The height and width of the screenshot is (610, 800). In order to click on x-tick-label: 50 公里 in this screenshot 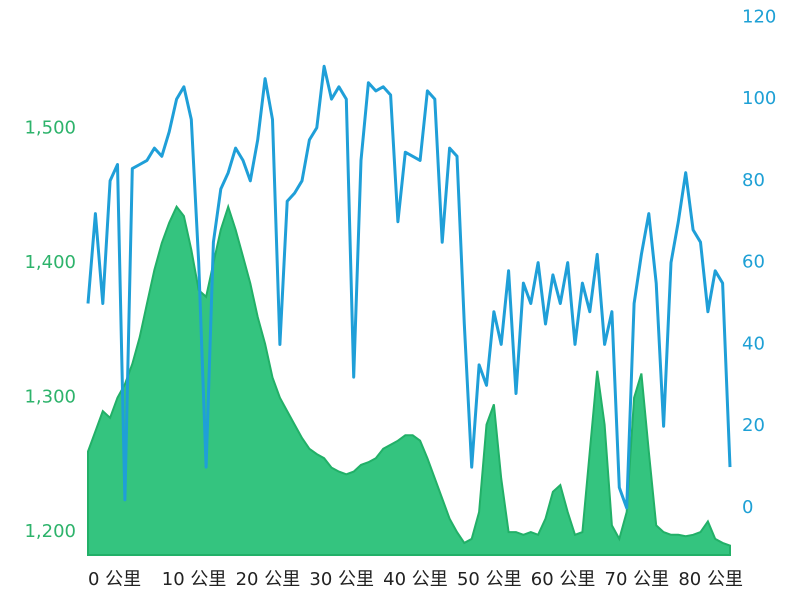, I will do `click(489, 579)`.